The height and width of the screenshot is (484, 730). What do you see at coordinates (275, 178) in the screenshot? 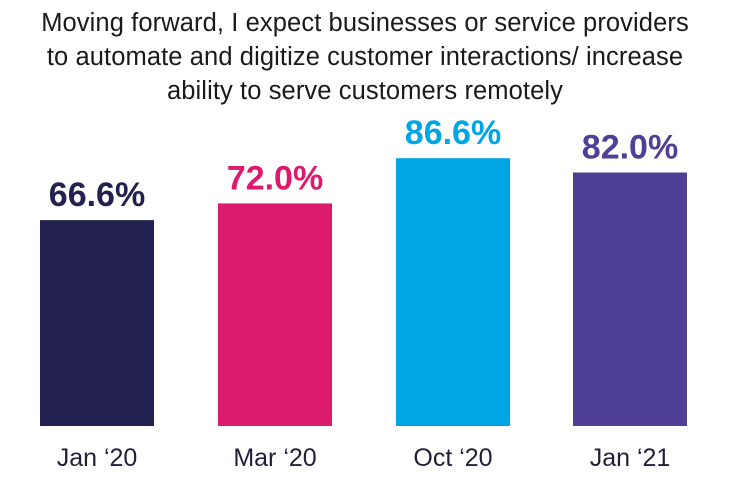
I see `value-label-2: 72.0%` at bounding box center [275, 178].